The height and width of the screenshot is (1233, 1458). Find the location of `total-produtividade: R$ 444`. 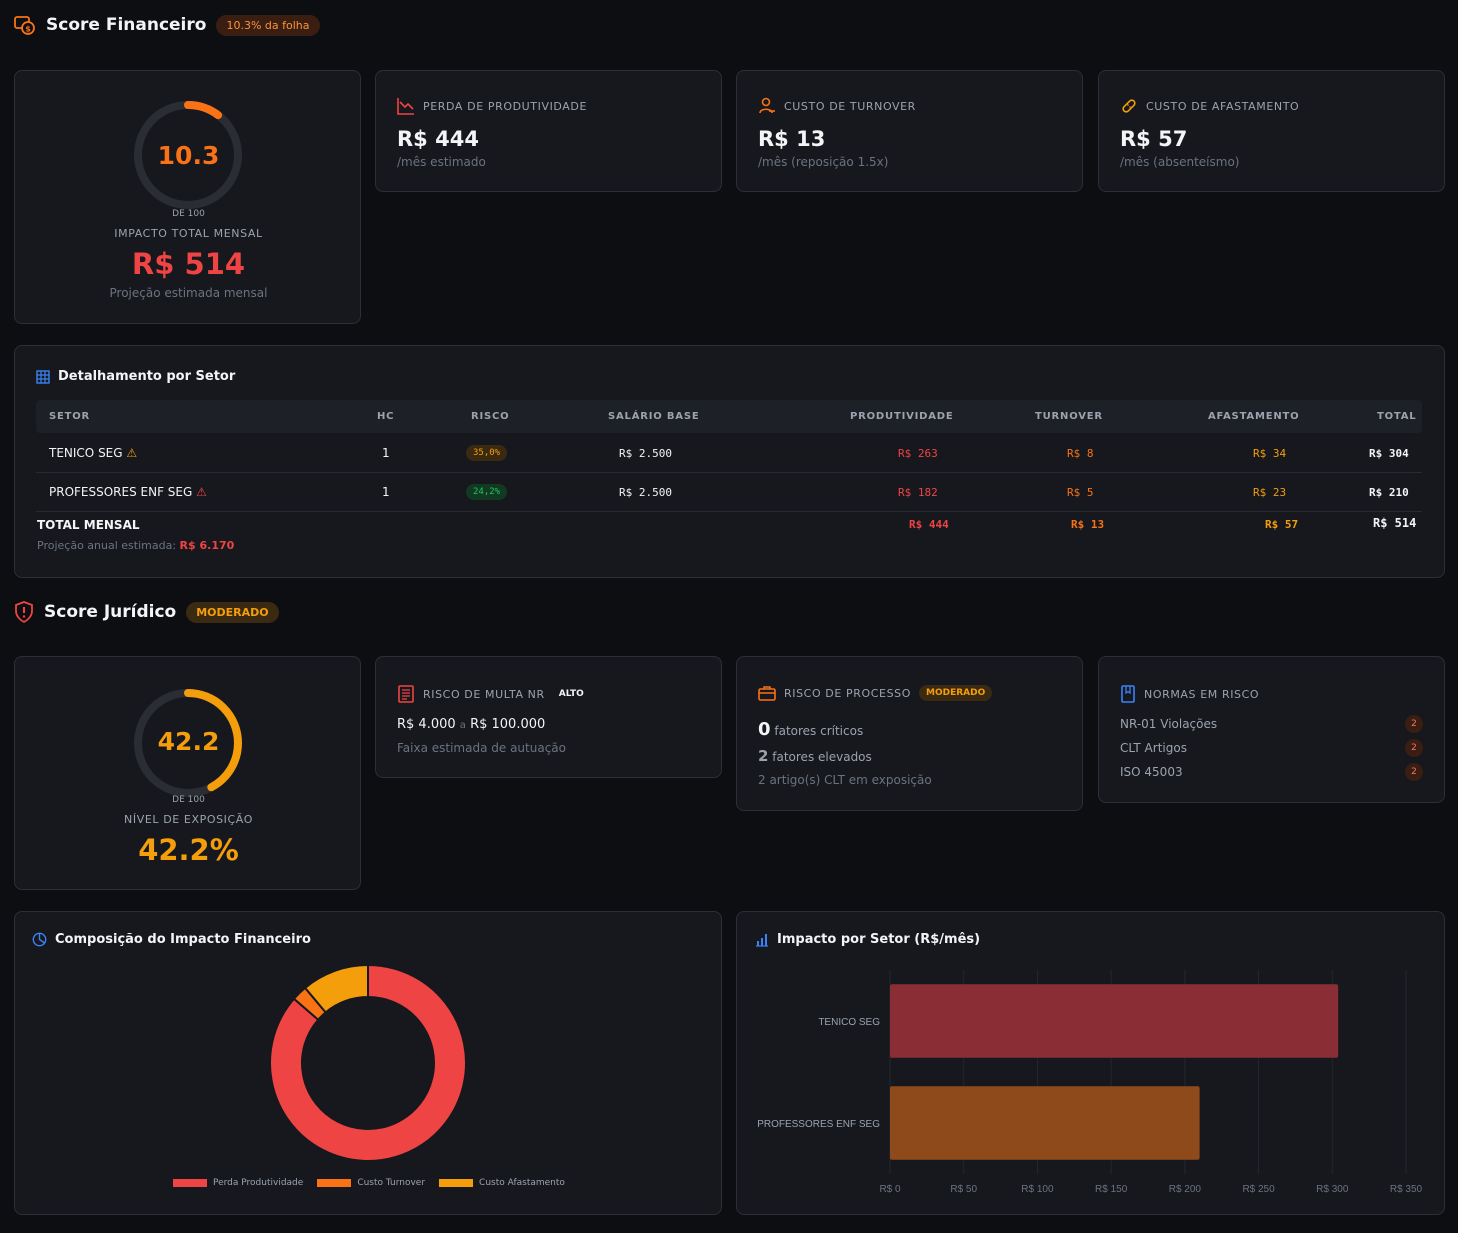

total-produtividade: R$ 444 is located at coordinates (929, 524).